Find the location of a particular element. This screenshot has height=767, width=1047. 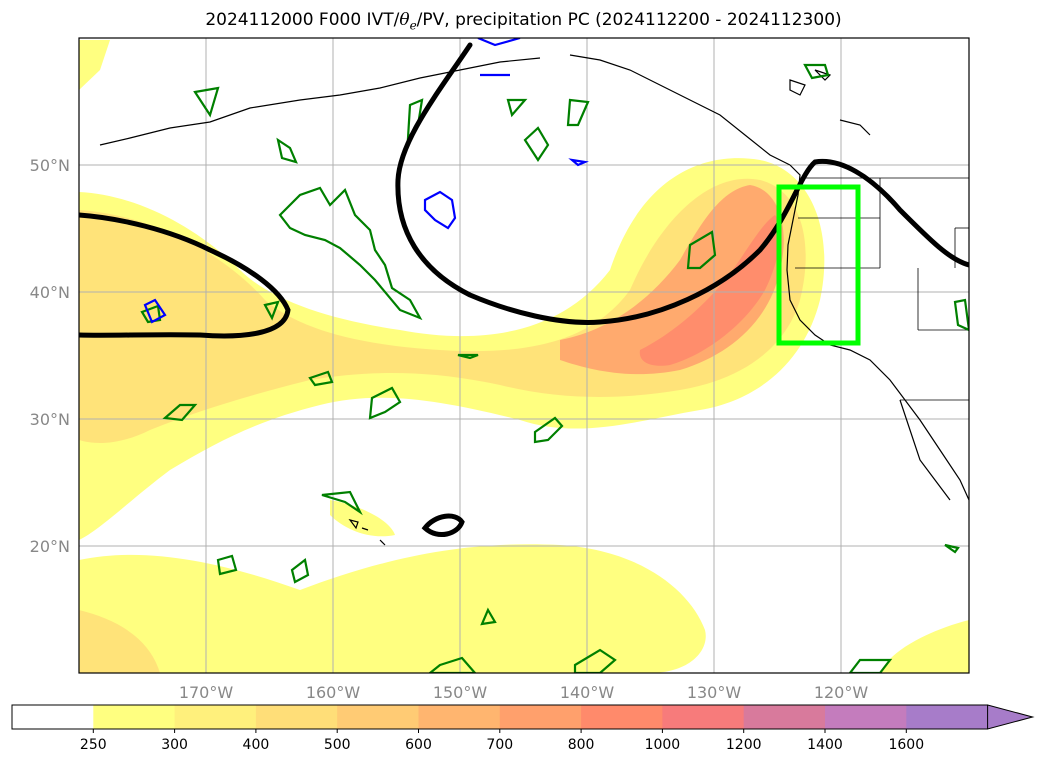

latitude-labels: 50°N 40°N 30°N 20°N is located at coordinates (50, 356).